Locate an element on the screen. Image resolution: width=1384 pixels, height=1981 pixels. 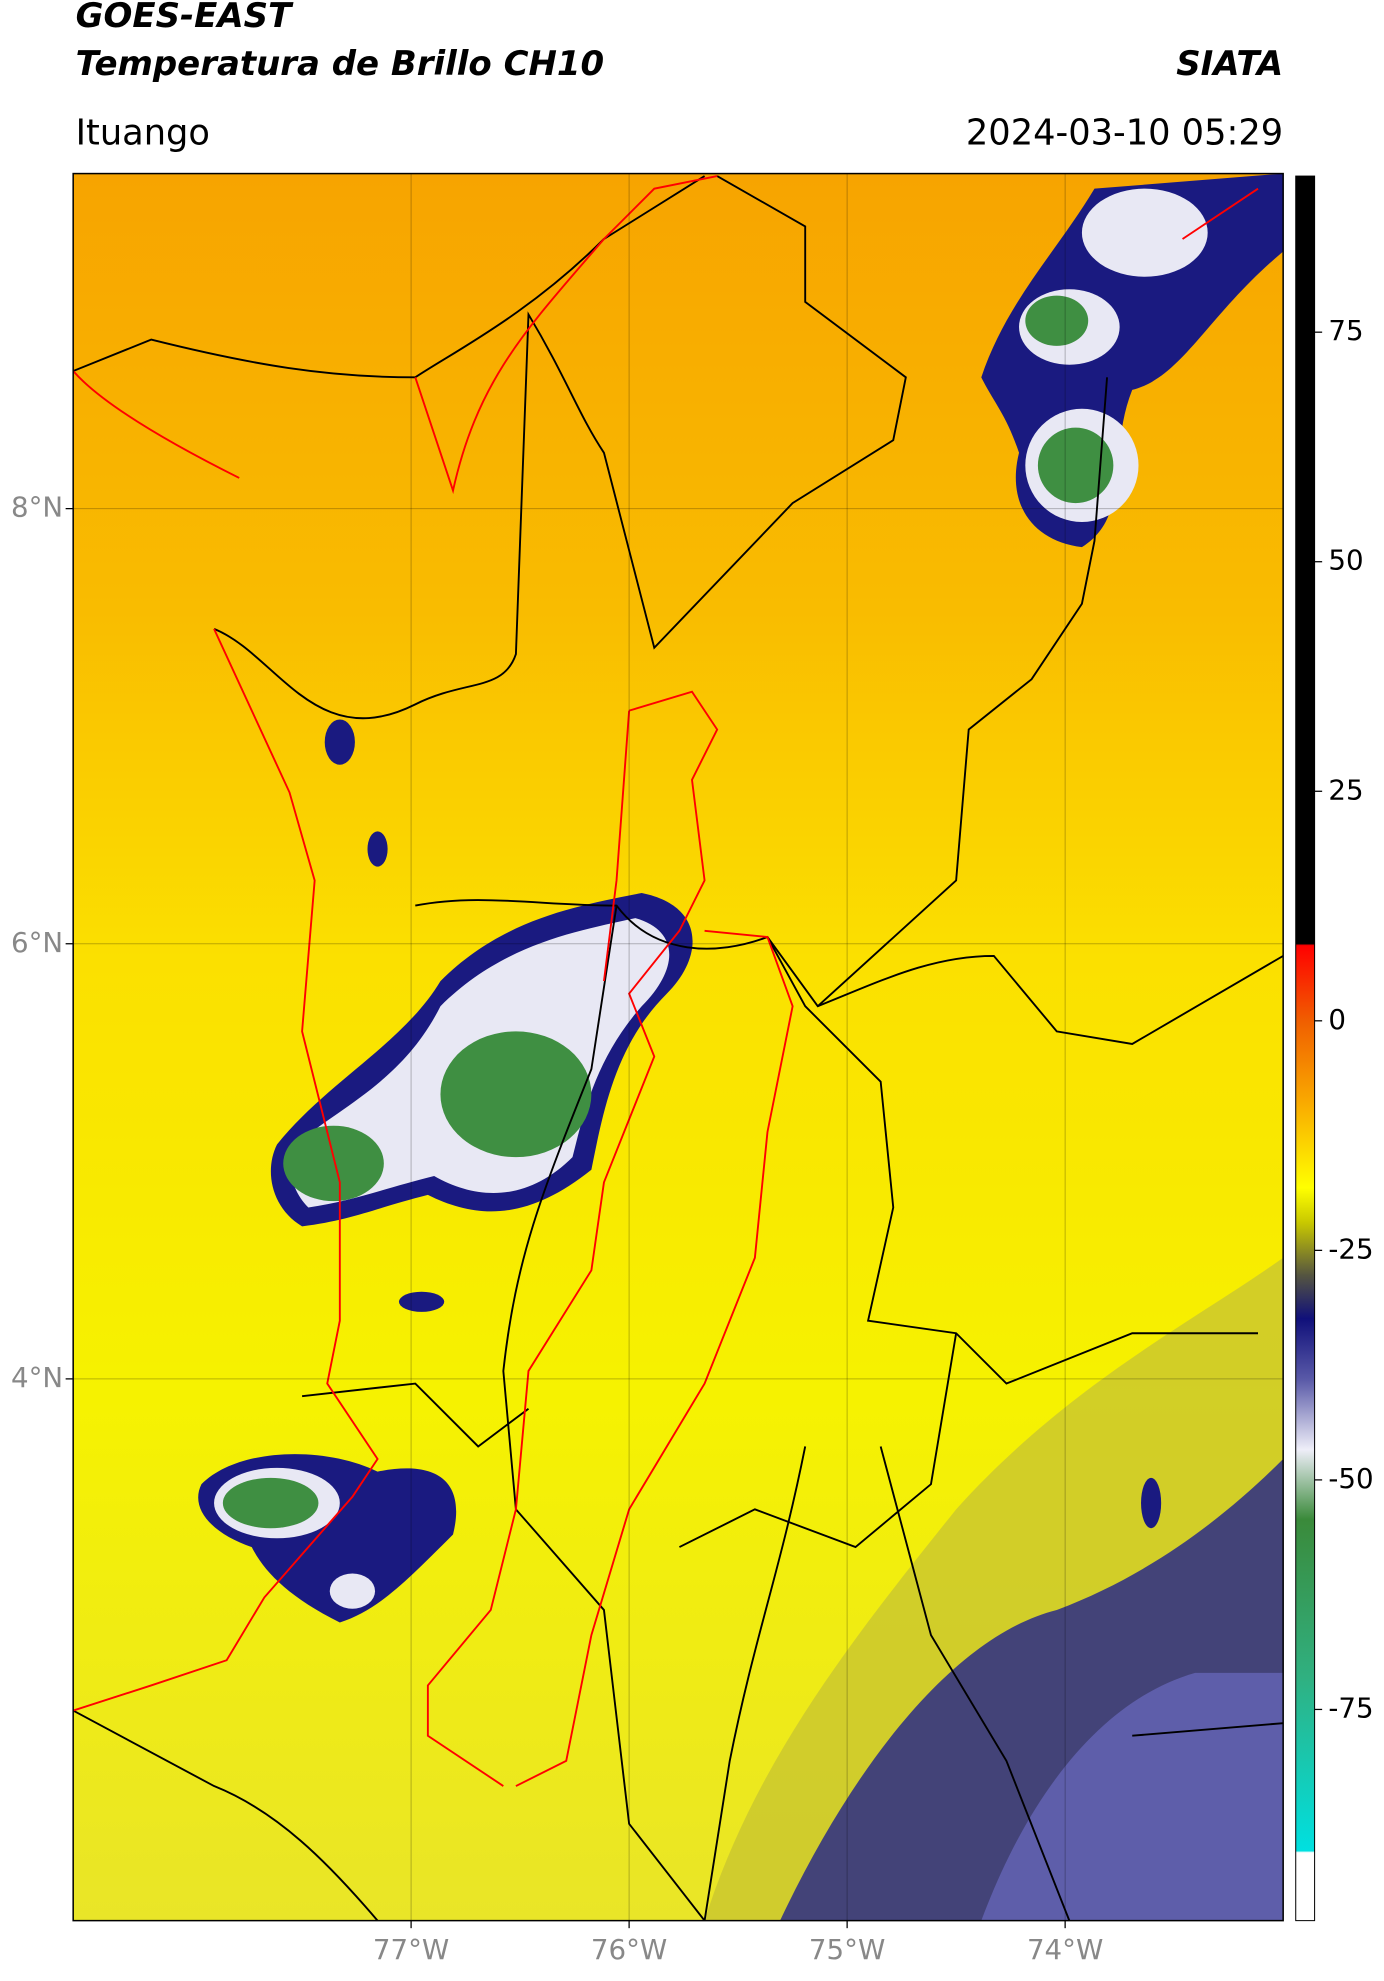
colorbar-tick-label: -25 is located at coordinates (1350, 1248).